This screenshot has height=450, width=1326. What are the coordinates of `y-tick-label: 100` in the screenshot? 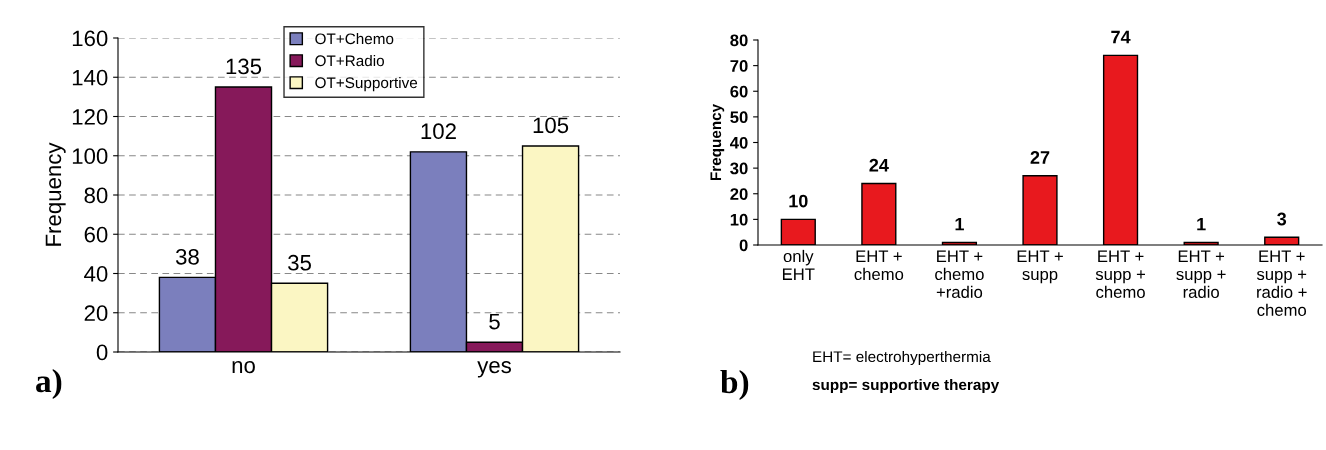 It's located at (90, 156).